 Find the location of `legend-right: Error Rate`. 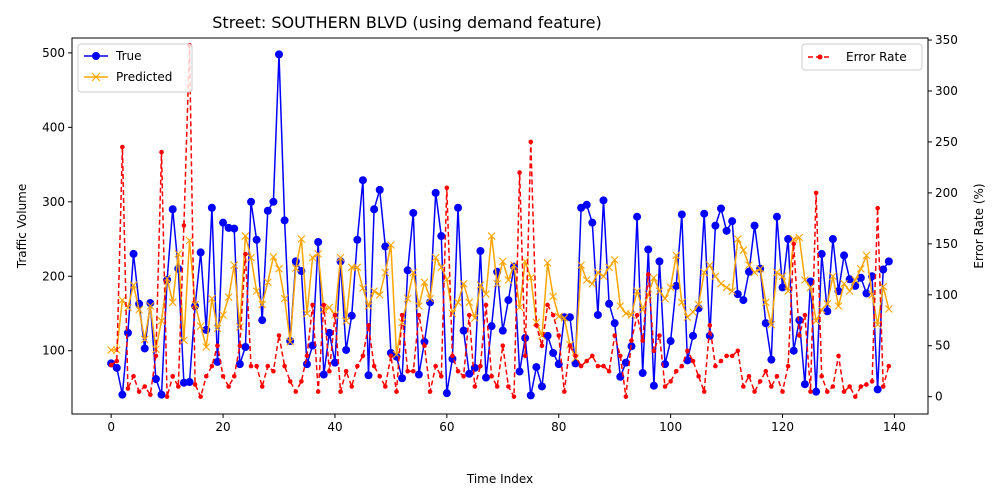

legend-right: Error Rate is located at coordinates (862, 57).